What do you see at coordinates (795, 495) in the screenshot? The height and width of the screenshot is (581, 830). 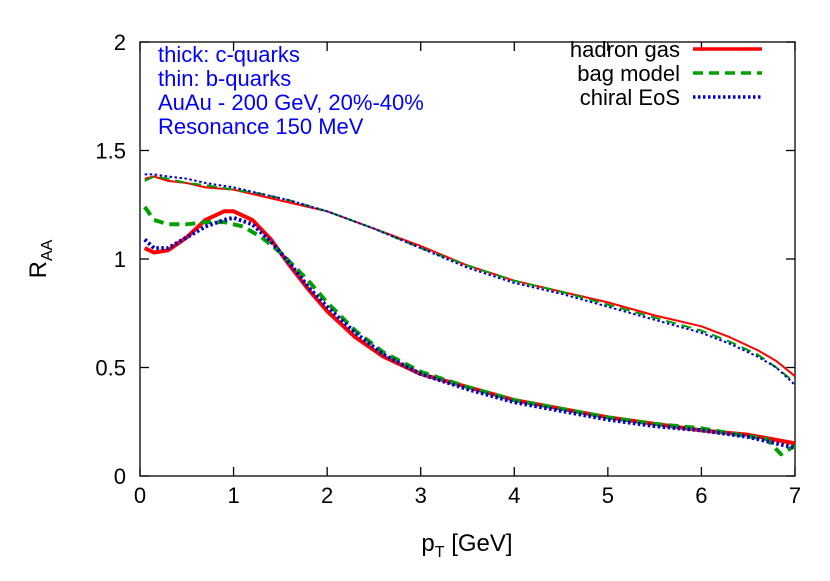 I see `x-tick-label: 7` at bounding box center [795, 495].